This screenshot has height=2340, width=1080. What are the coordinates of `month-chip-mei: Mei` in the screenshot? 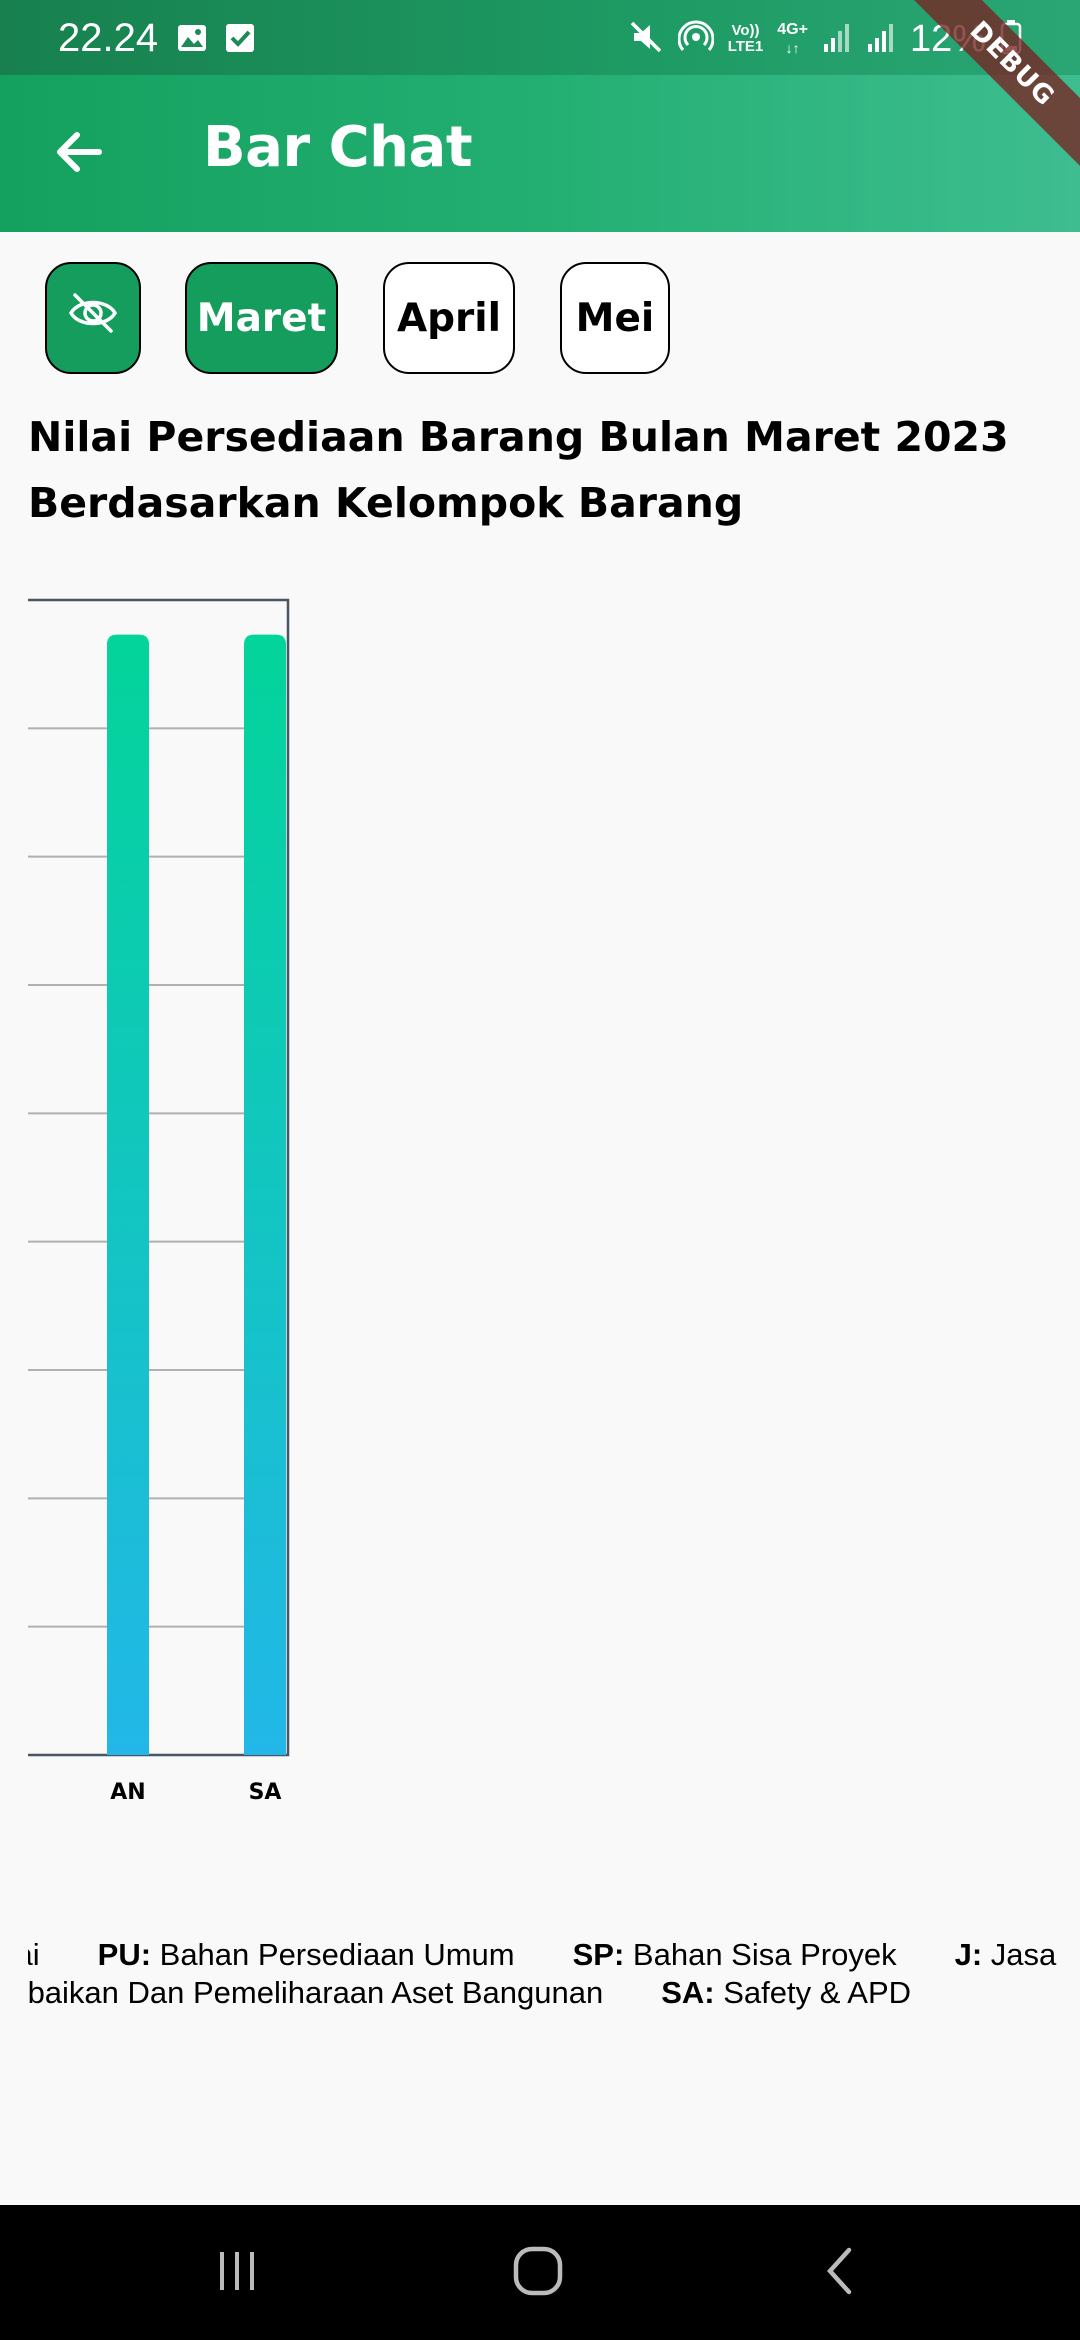 It's located at (615, 318).